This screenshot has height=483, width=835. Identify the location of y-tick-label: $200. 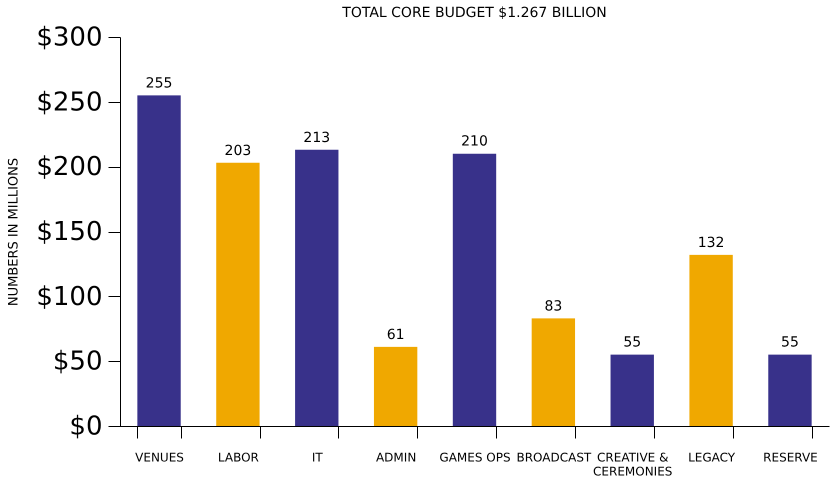
(69, 167).